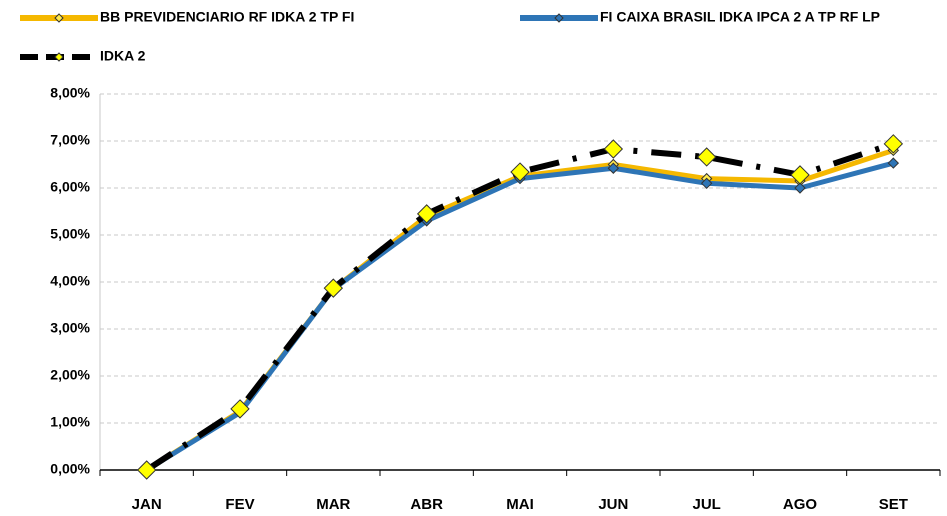 The image size is (947, 516). I want to click on legend-label: FI CAIXA BRASIL IDKA IPCA 2 A TP RF LP, so click(740, 17).